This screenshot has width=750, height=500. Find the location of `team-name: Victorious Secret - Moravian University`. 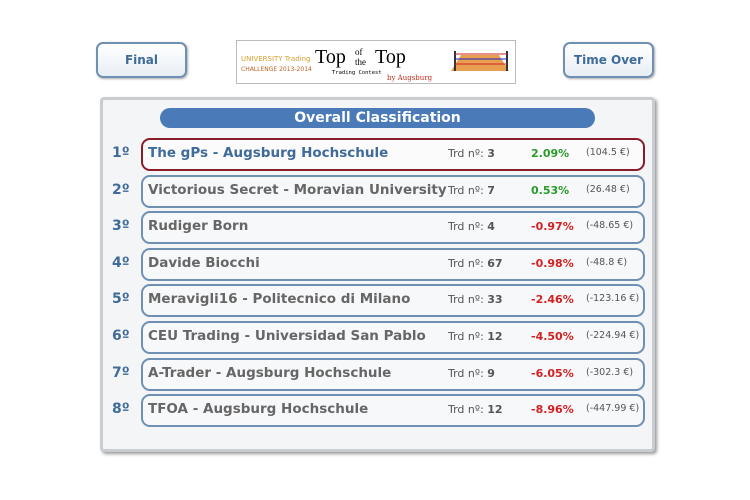

team-name: Victorious Secret - Moravian University is located at coordinates (297, 189).